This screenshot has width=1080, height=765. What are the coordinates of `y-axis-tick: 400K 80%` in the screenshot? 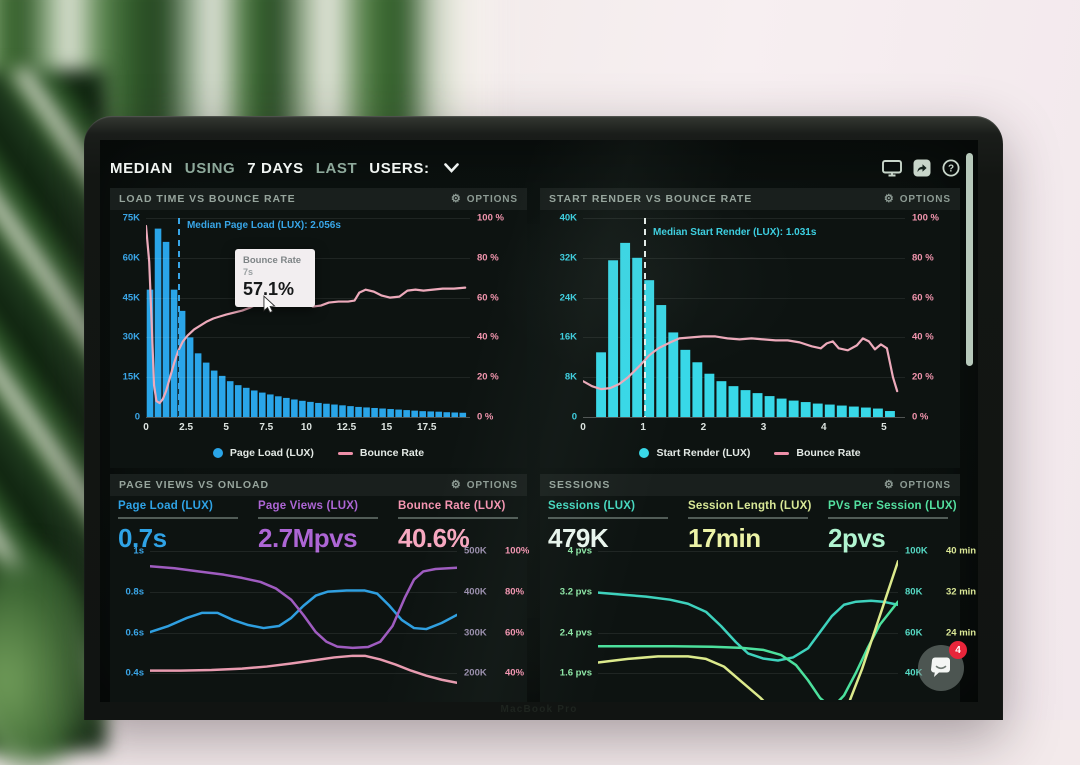 It's located at (494, 592).